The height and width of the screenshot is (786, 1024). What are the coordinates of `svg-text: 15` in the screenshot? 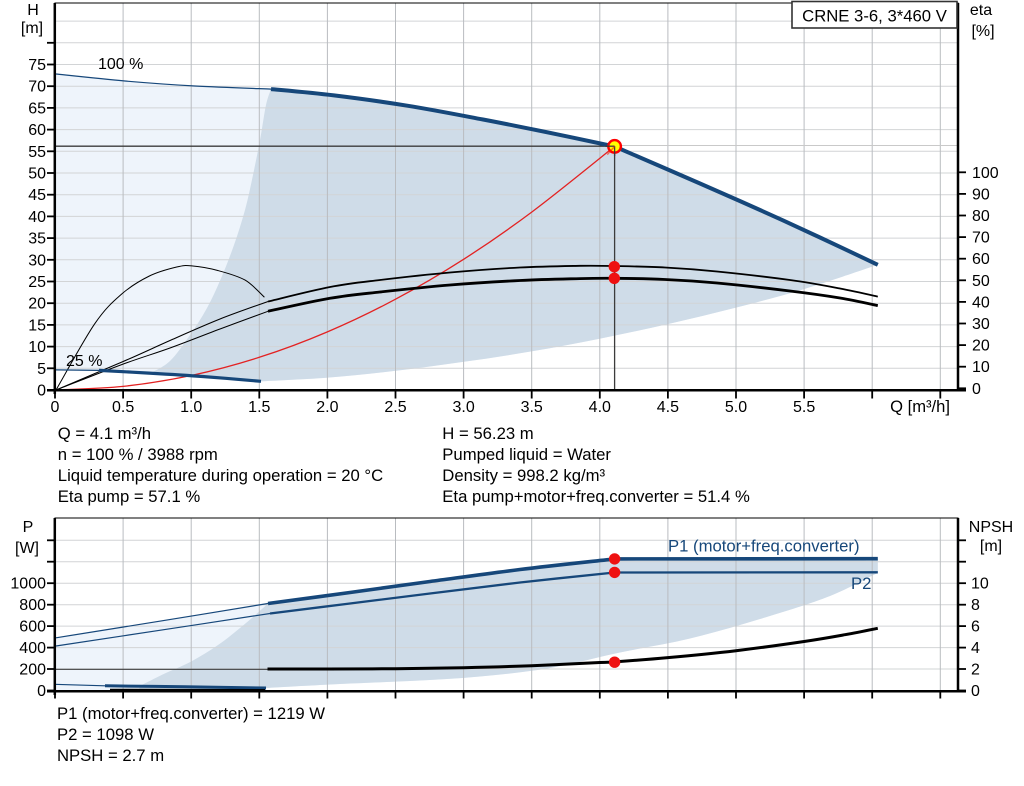 It's located at (37, 325).